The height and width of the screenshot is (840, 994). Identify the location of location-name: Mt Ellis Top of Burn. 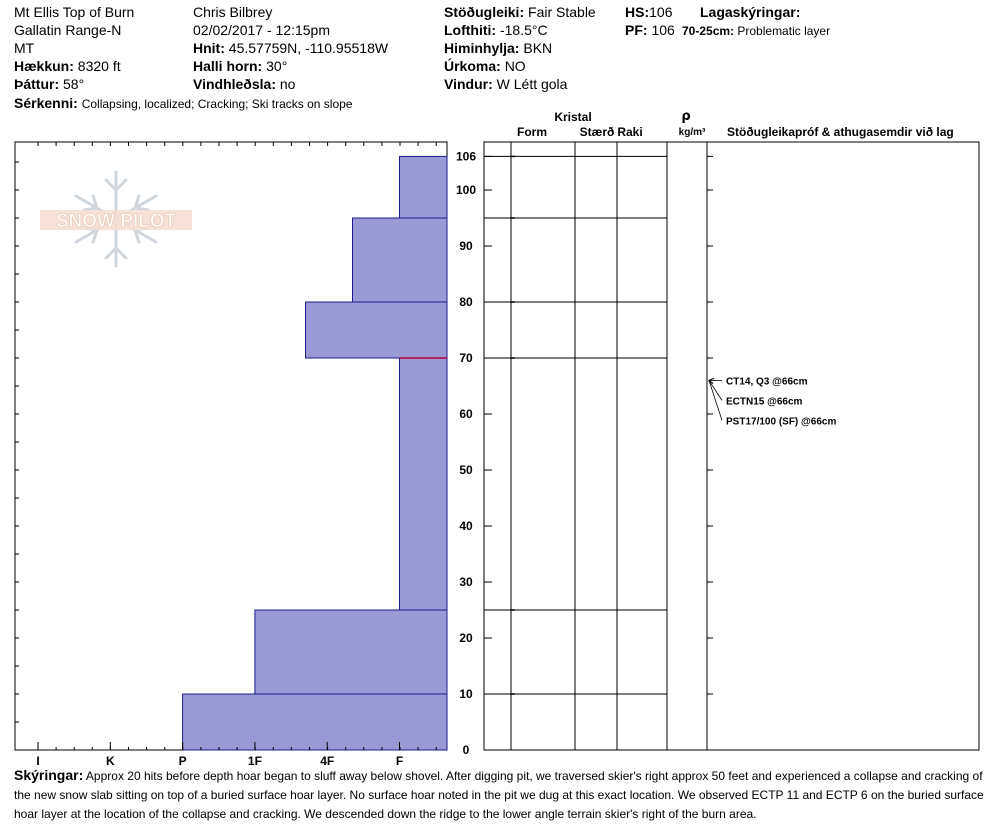
(74, 12).